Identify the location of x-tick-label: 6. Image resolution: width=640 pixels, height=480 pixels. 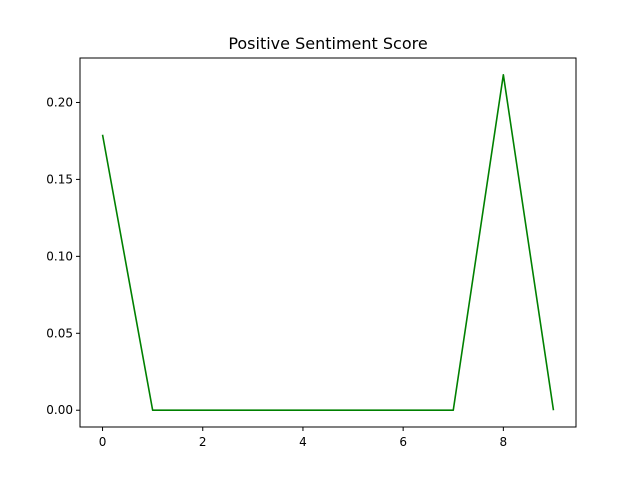
(403, 442).